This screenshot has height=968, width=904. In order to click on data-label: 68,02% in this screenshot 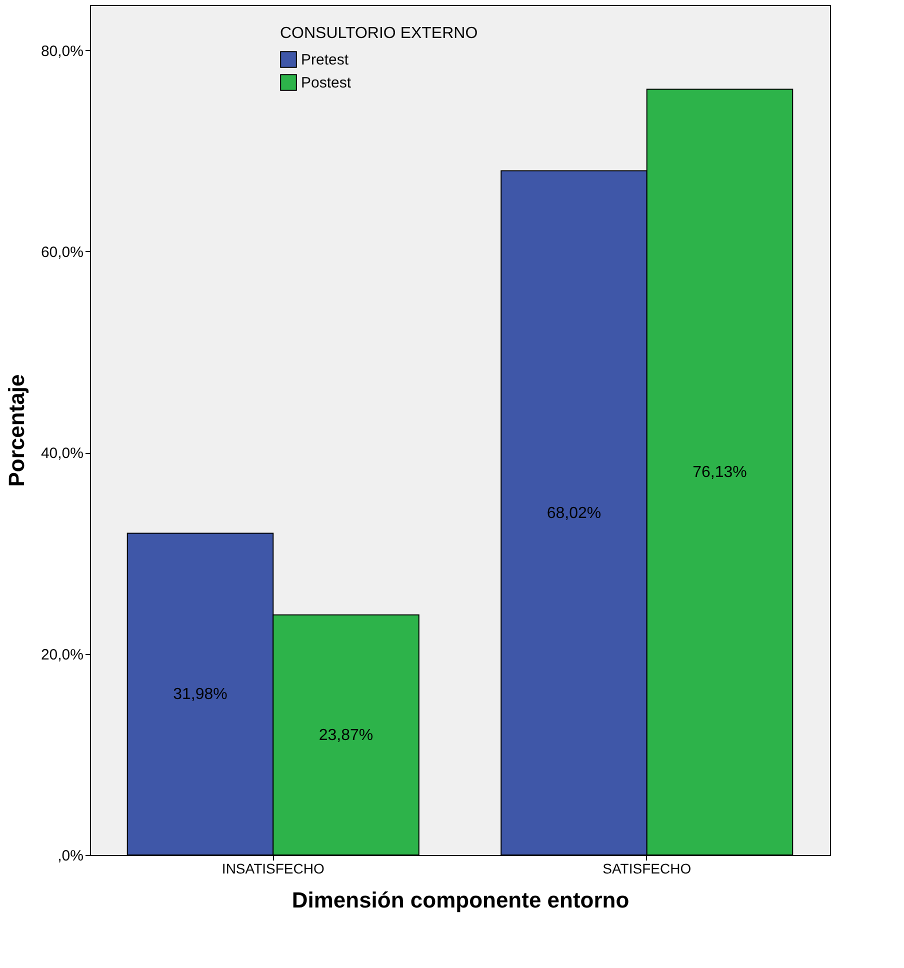, I will do `click(574, 513)`.